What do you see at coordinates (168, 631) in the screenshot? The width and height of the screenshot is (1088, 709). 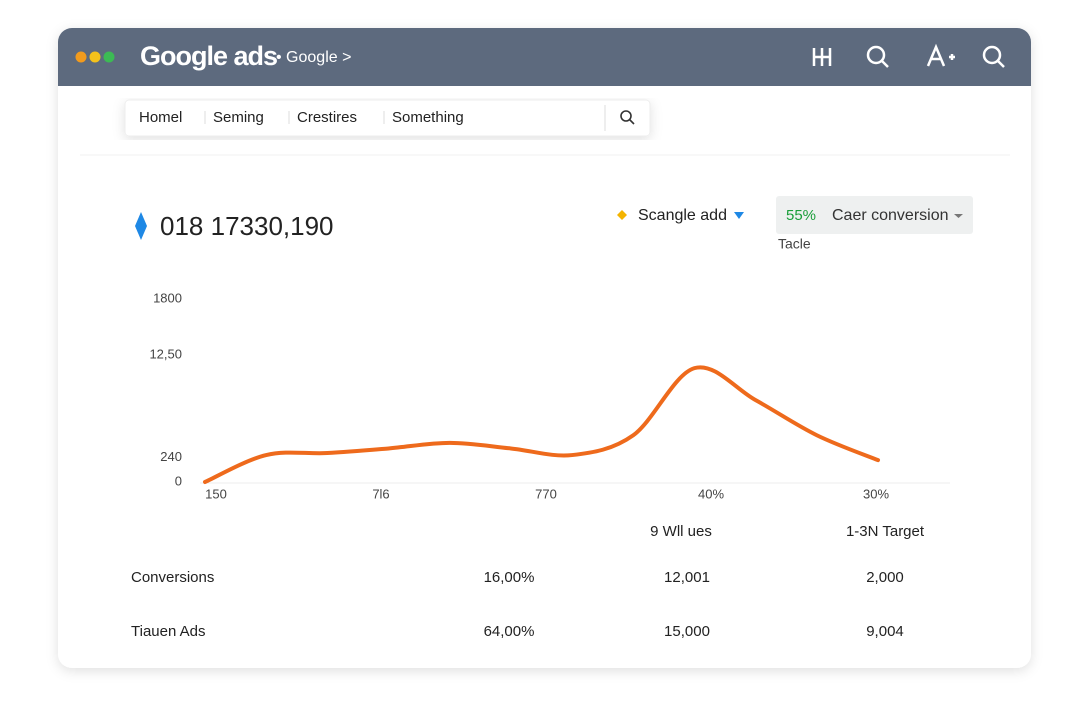 I see `table-cell: Tiauen Ads` at bounding box center [168, 631].